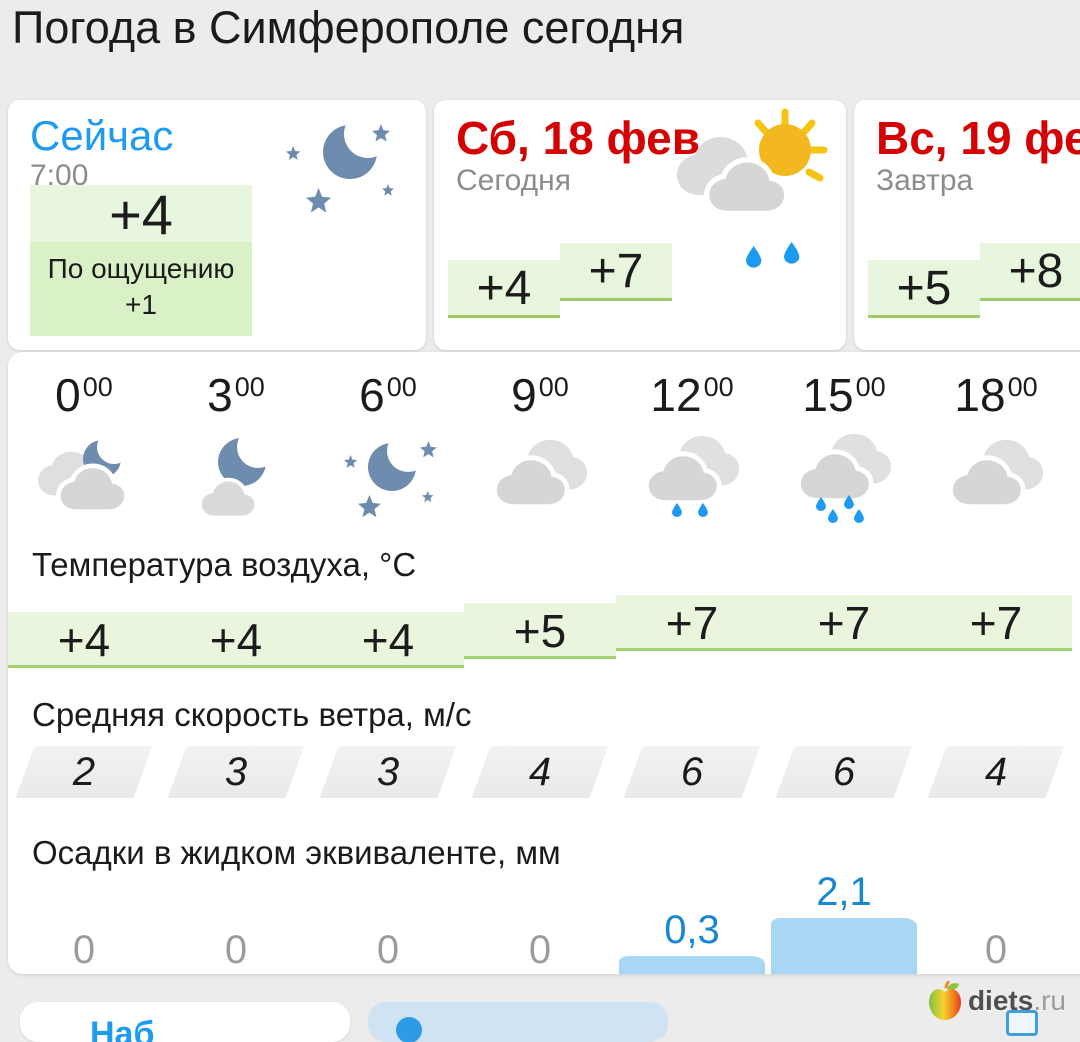 This screenshot has height=1042, width=1080. What do you see at coordinates (924, 289) in the screenshot?
I see `tomorrow-temp-min: +5` at bounding box center [924, 289].